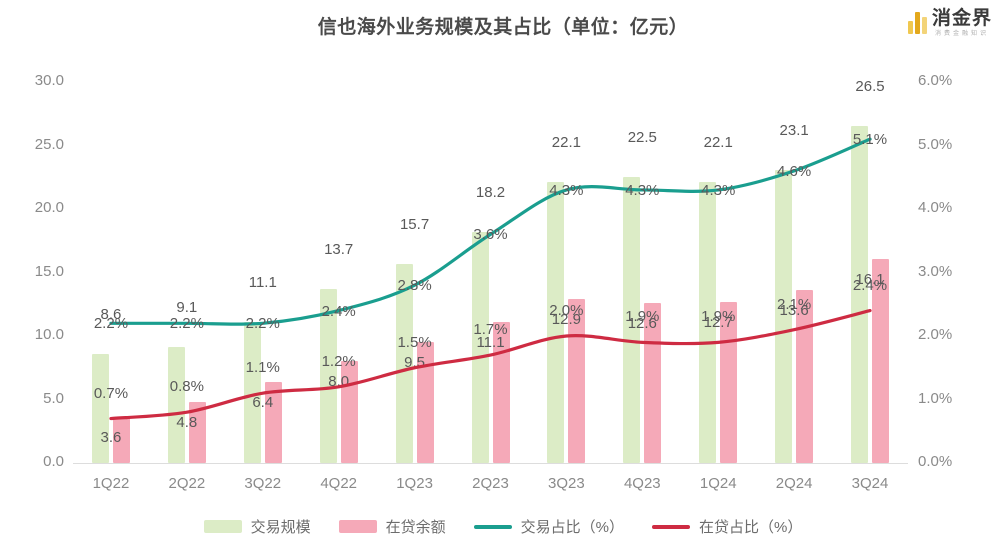 This screenshot has width=1006, height=552. What do you see at coordinates (917, 22) in the screenshot?
I see `bars-logo-icon` at bounding box center [917, 22].